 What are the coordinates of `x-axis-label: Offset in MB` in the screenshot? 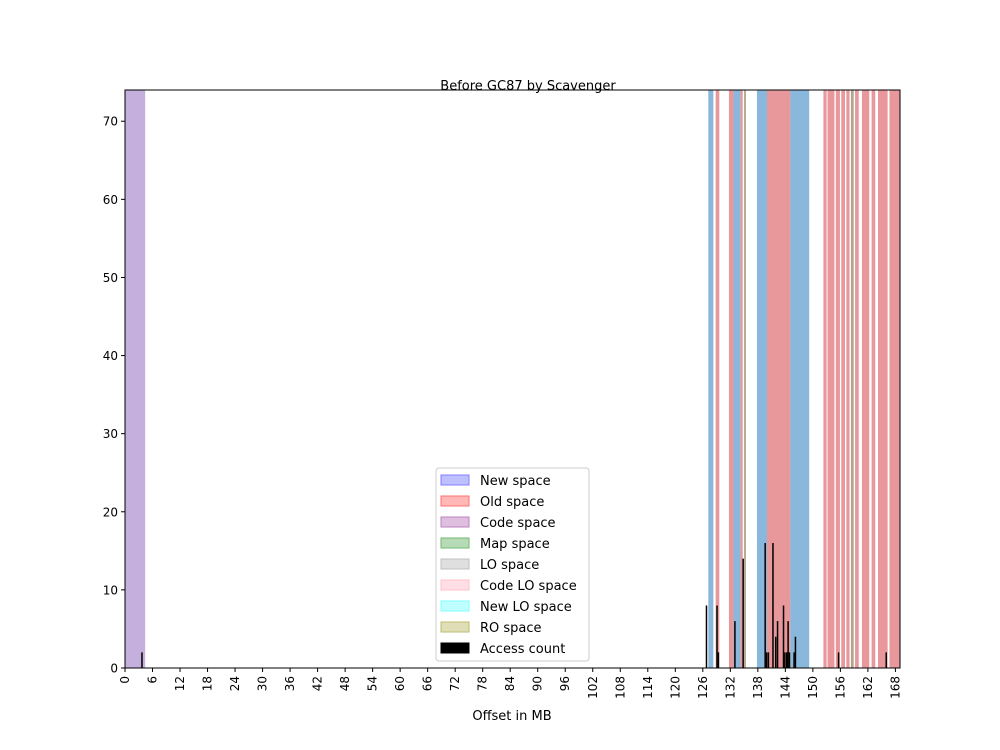 It's located at (511, 716).